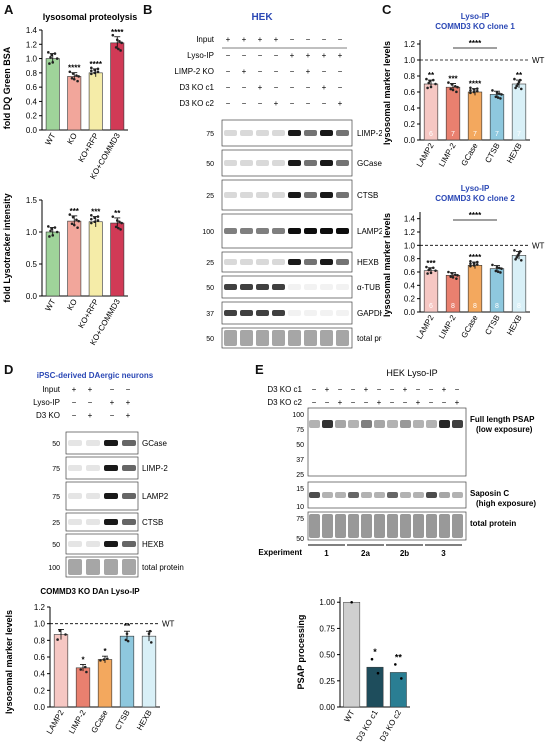  I want to click on y-axis-label: lysosomal marker levels, so click(387, 265).